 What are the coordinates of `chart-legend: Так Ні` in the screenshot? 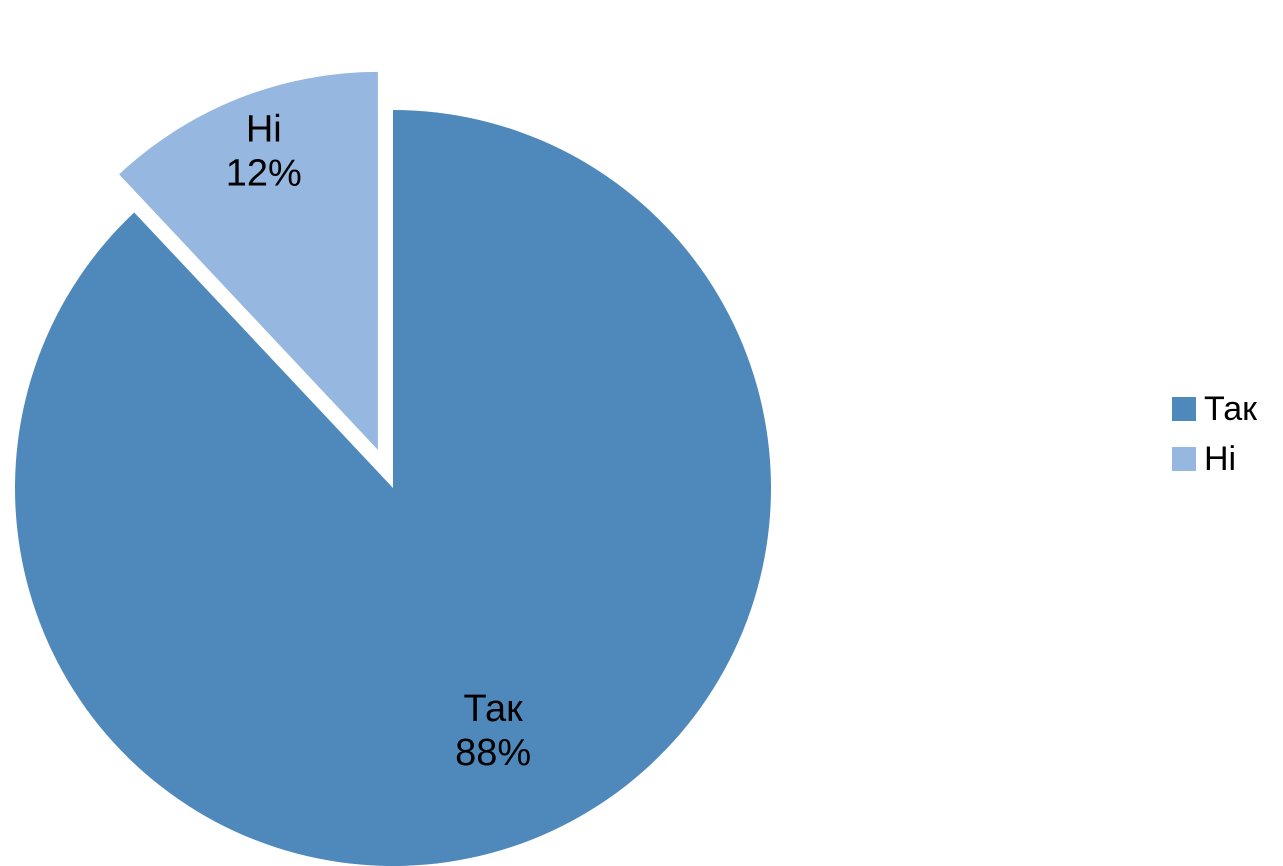 It's located at (1224, 436).